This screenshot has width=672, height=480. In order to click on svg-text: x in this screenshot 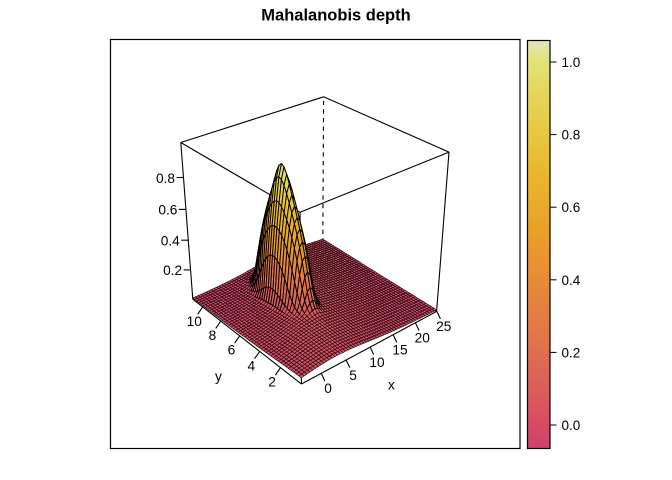, I will do `click(391, 385)`.